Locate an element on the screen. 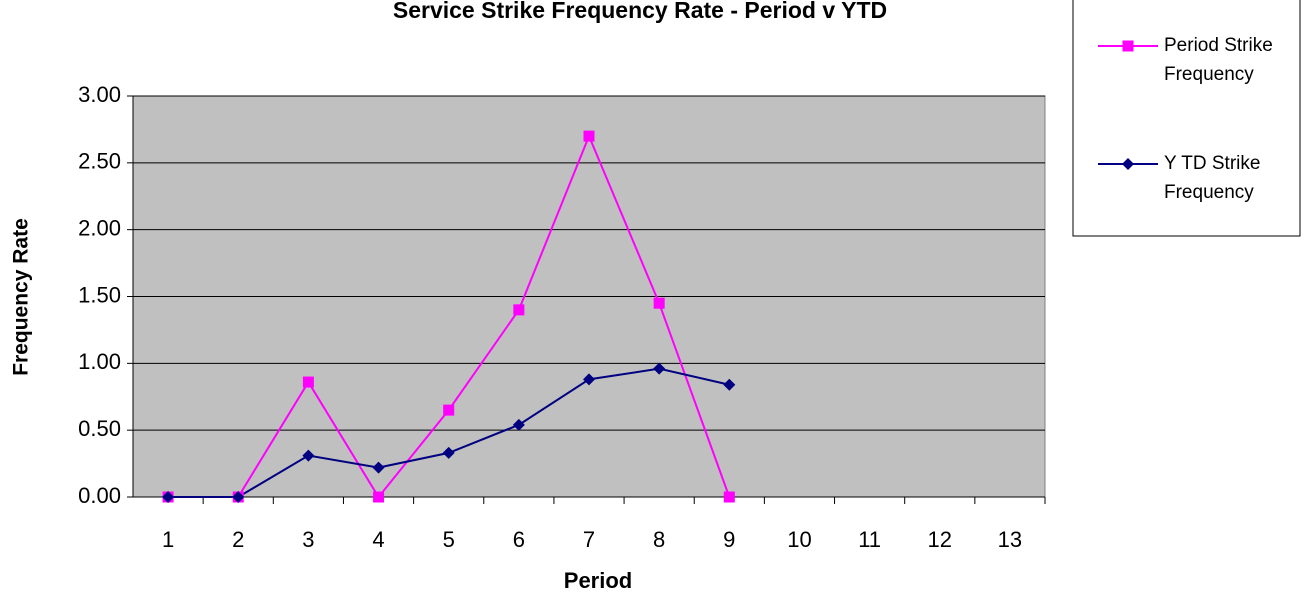  x-tick-label: 2 is located at coordinates (238, 539).